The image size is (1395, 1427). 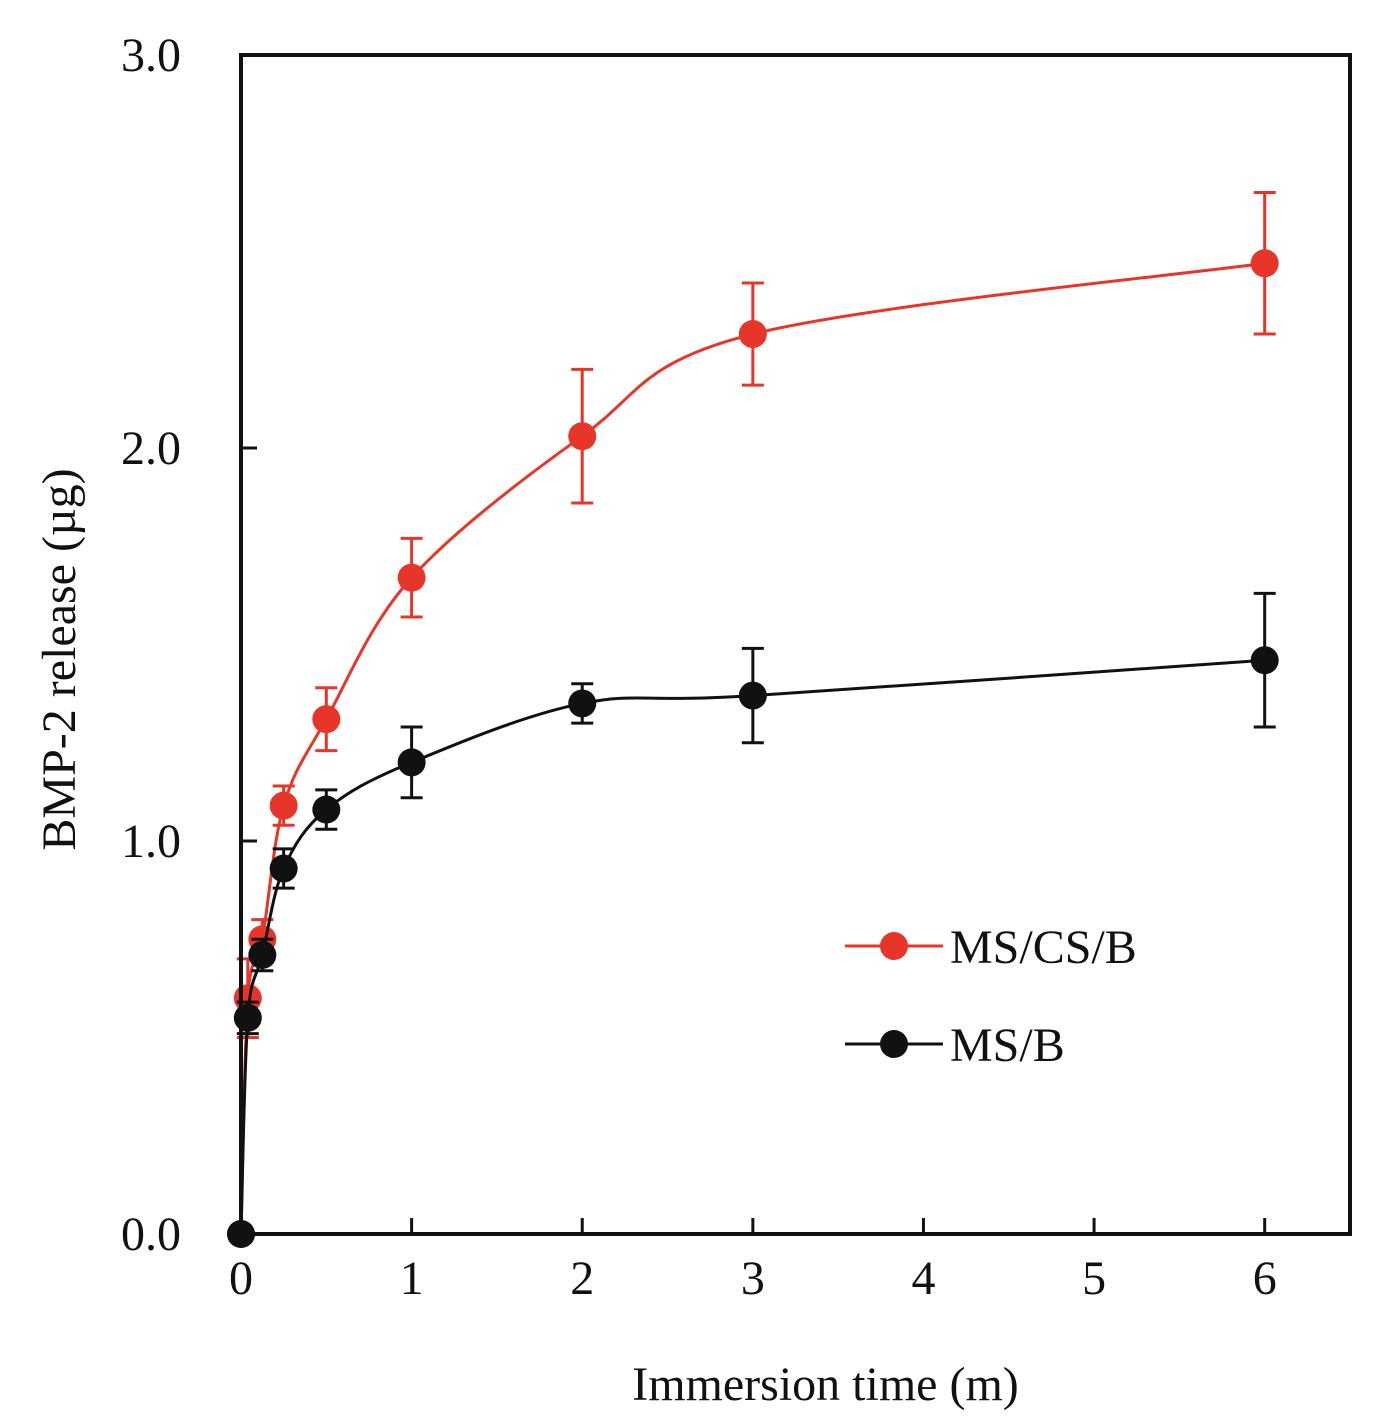 I want to click on legend-label-ms-b: MS/B, so click(x=1007, y=1045).